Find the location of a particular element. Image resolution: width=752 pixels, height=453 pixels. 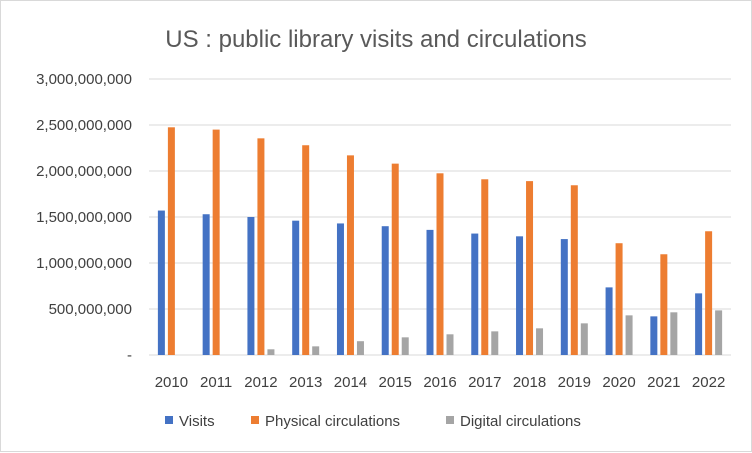

bar-digital-circulations-2013 is located at coordinates (316, 350).